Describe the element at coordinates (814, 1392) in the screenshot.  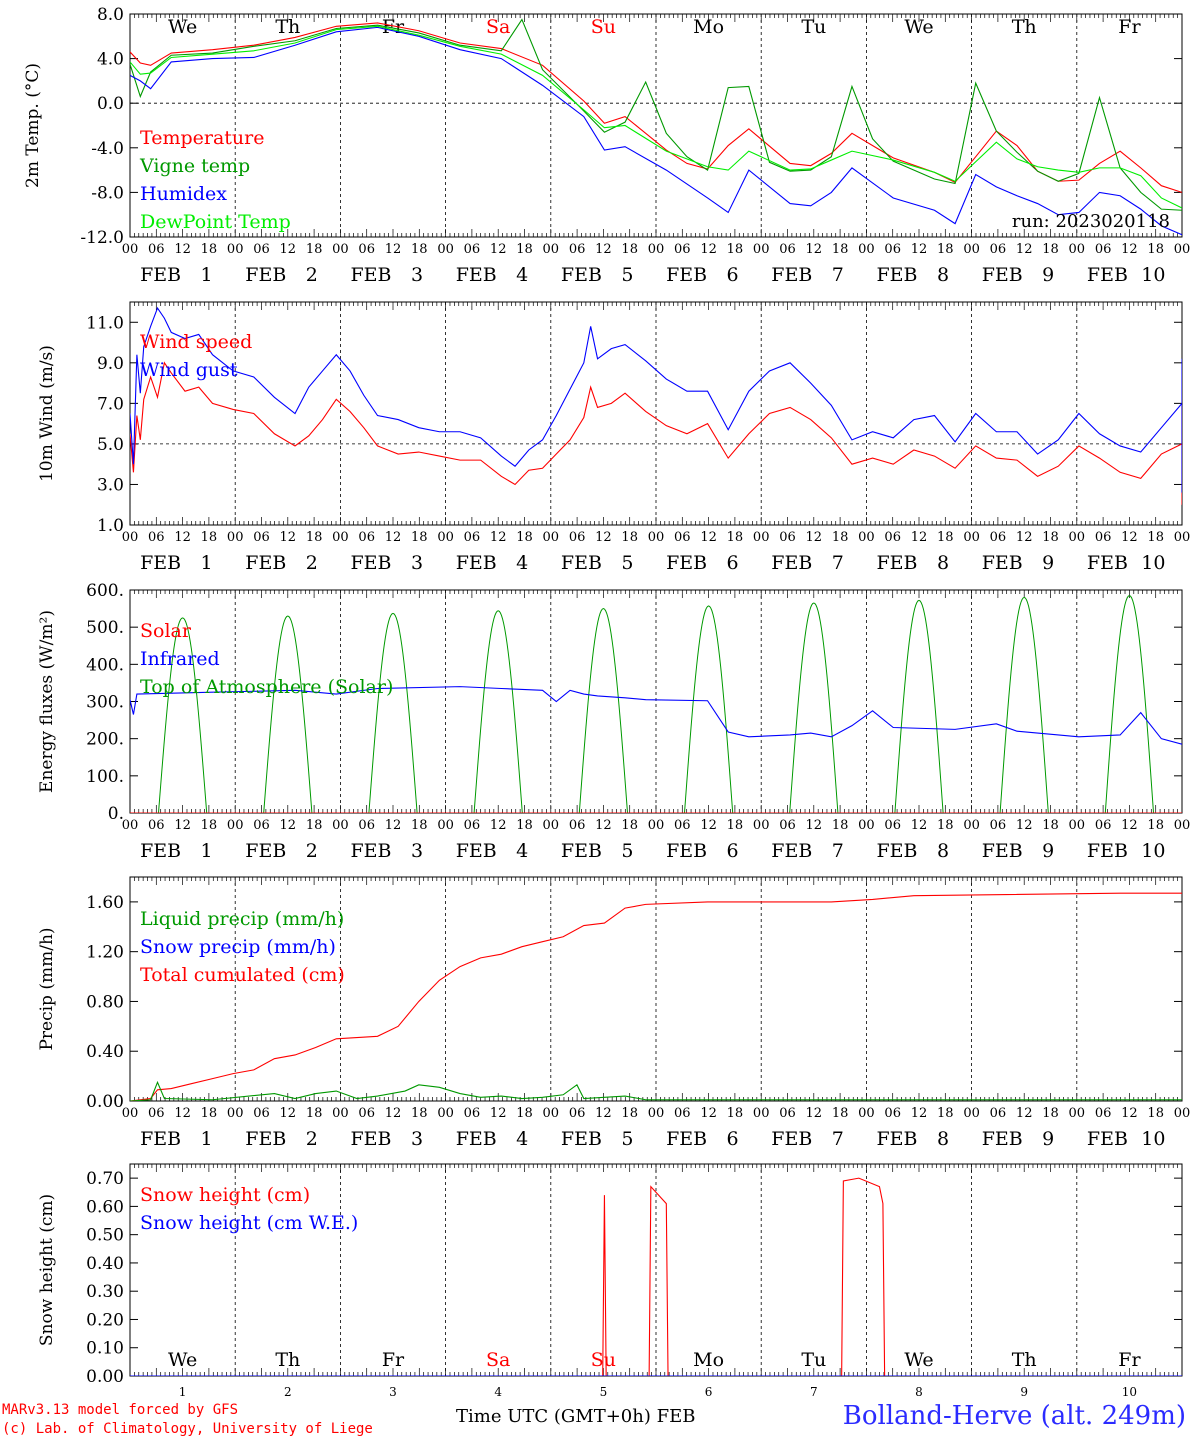
I see `x-day-number: 7` at that location.